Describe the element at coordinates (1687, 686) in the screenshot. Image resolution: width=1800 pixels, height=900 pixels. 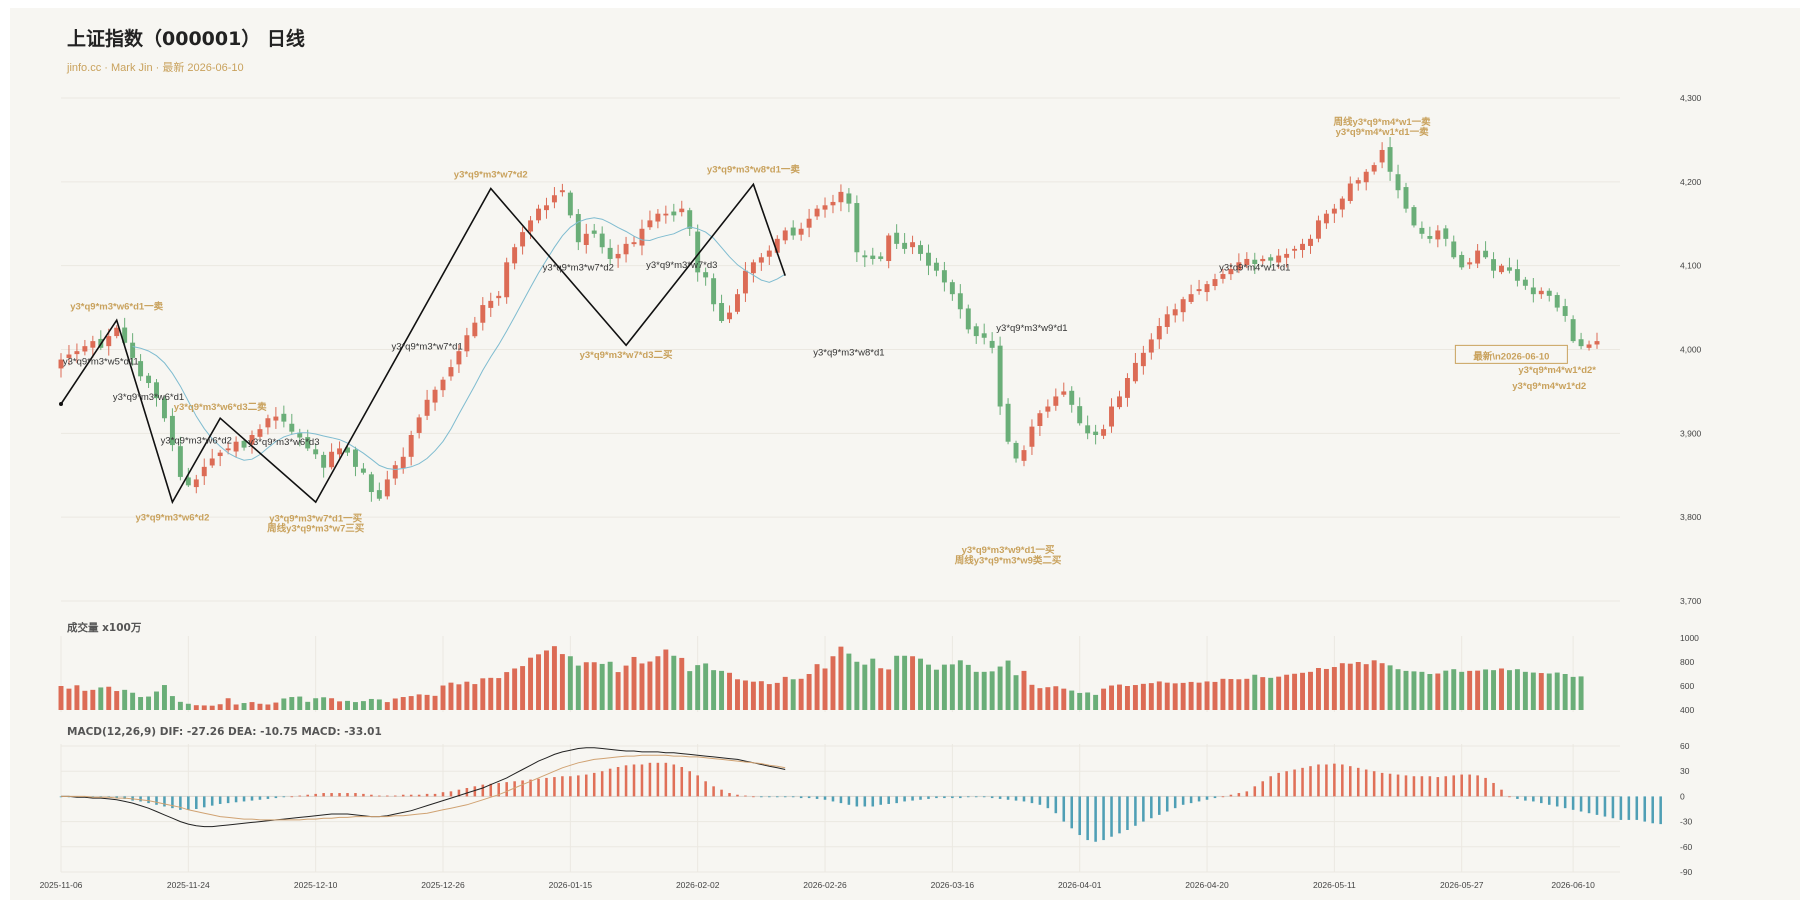
I see `volume-tick-label: 600` at that location.